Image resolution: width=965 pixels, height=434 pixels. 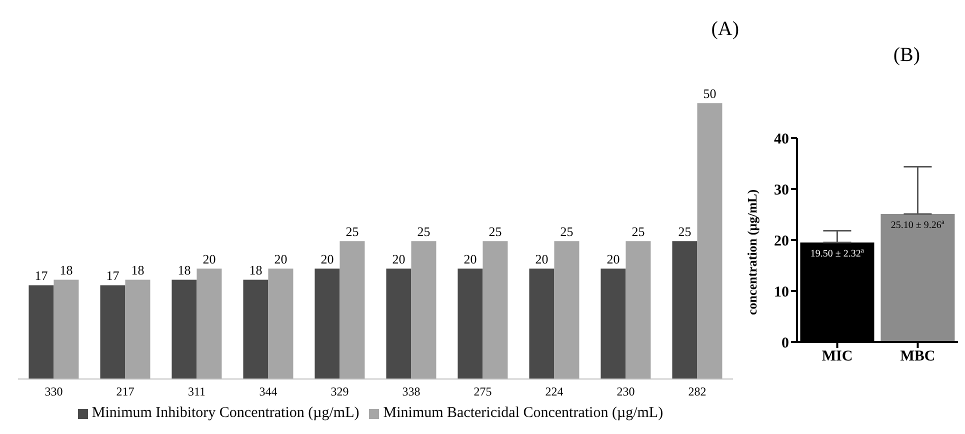 I want to click on x-tick-label: MIC, so click(x=837, y=356).